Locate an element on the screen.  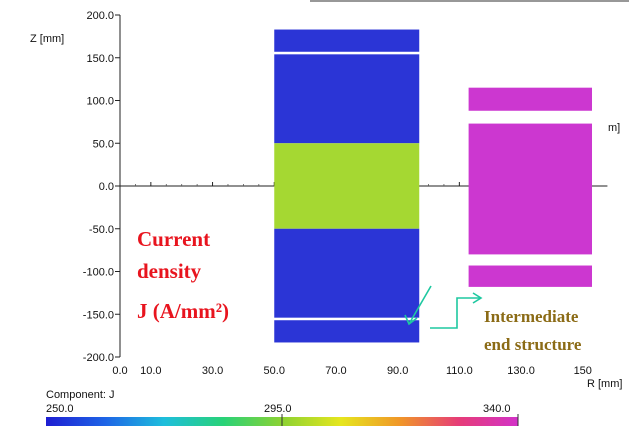
elbow-arrow-line is located at coordinates (455, 313).